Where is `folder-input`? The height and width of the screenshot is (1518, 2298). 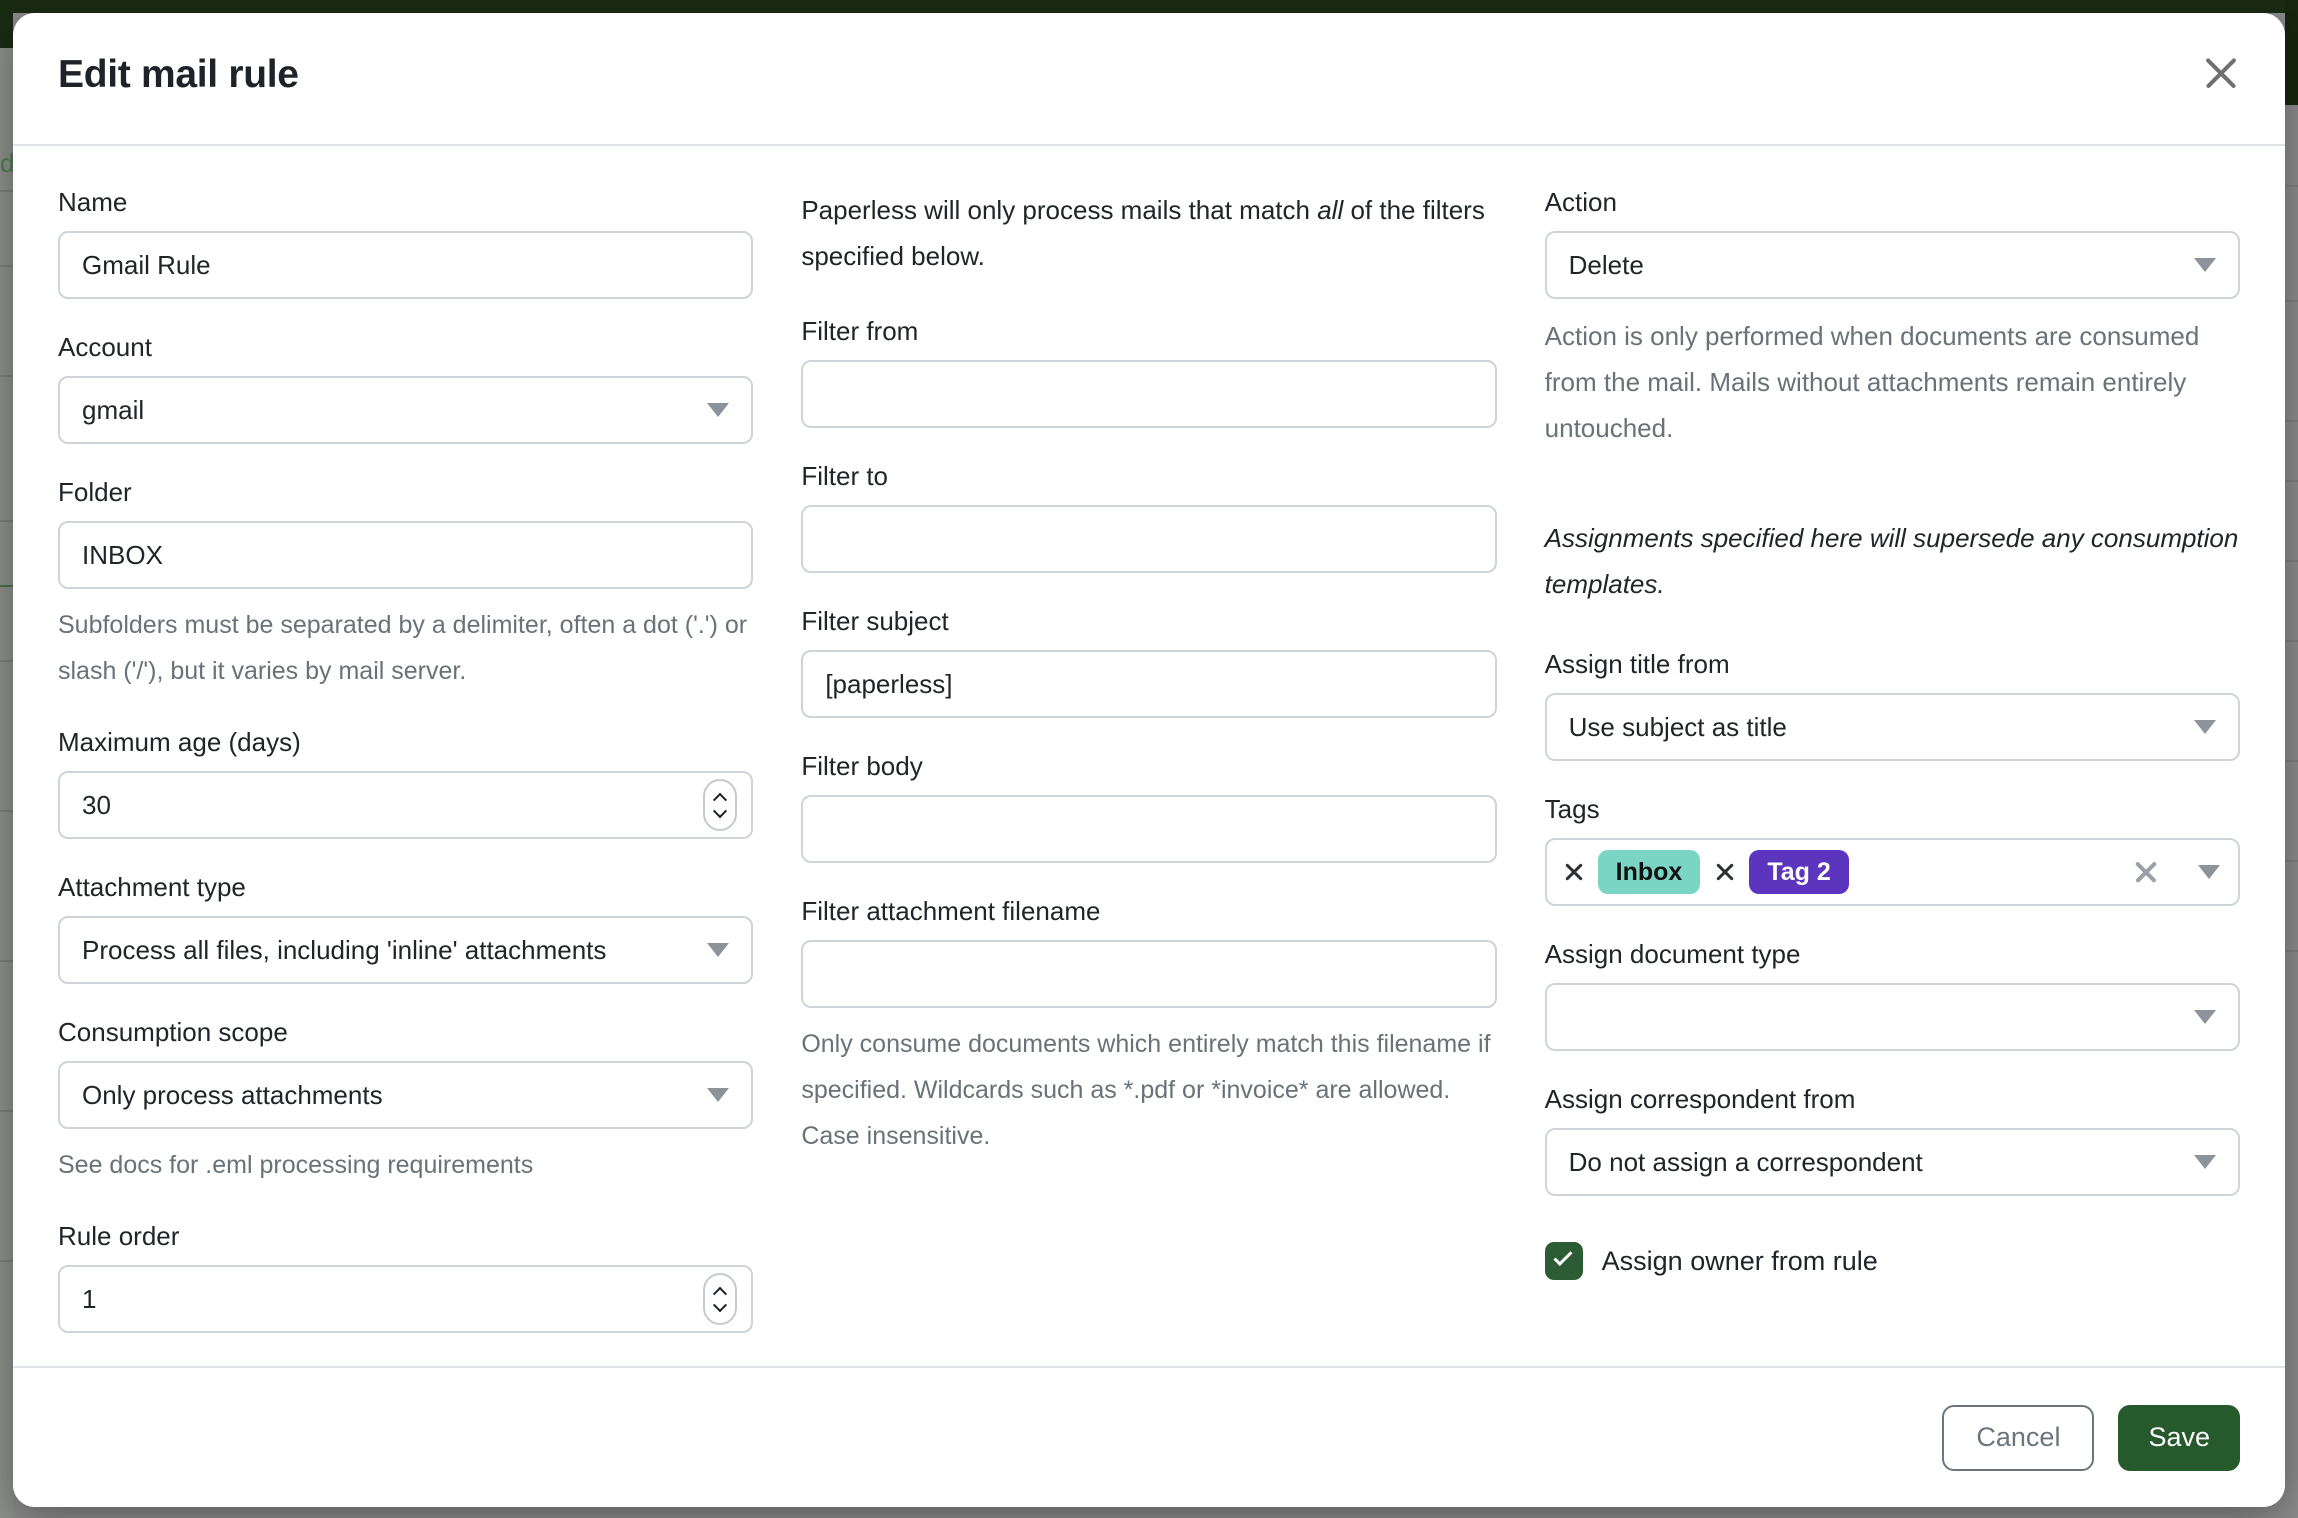
folder-input is located at coordinates (406, 555).